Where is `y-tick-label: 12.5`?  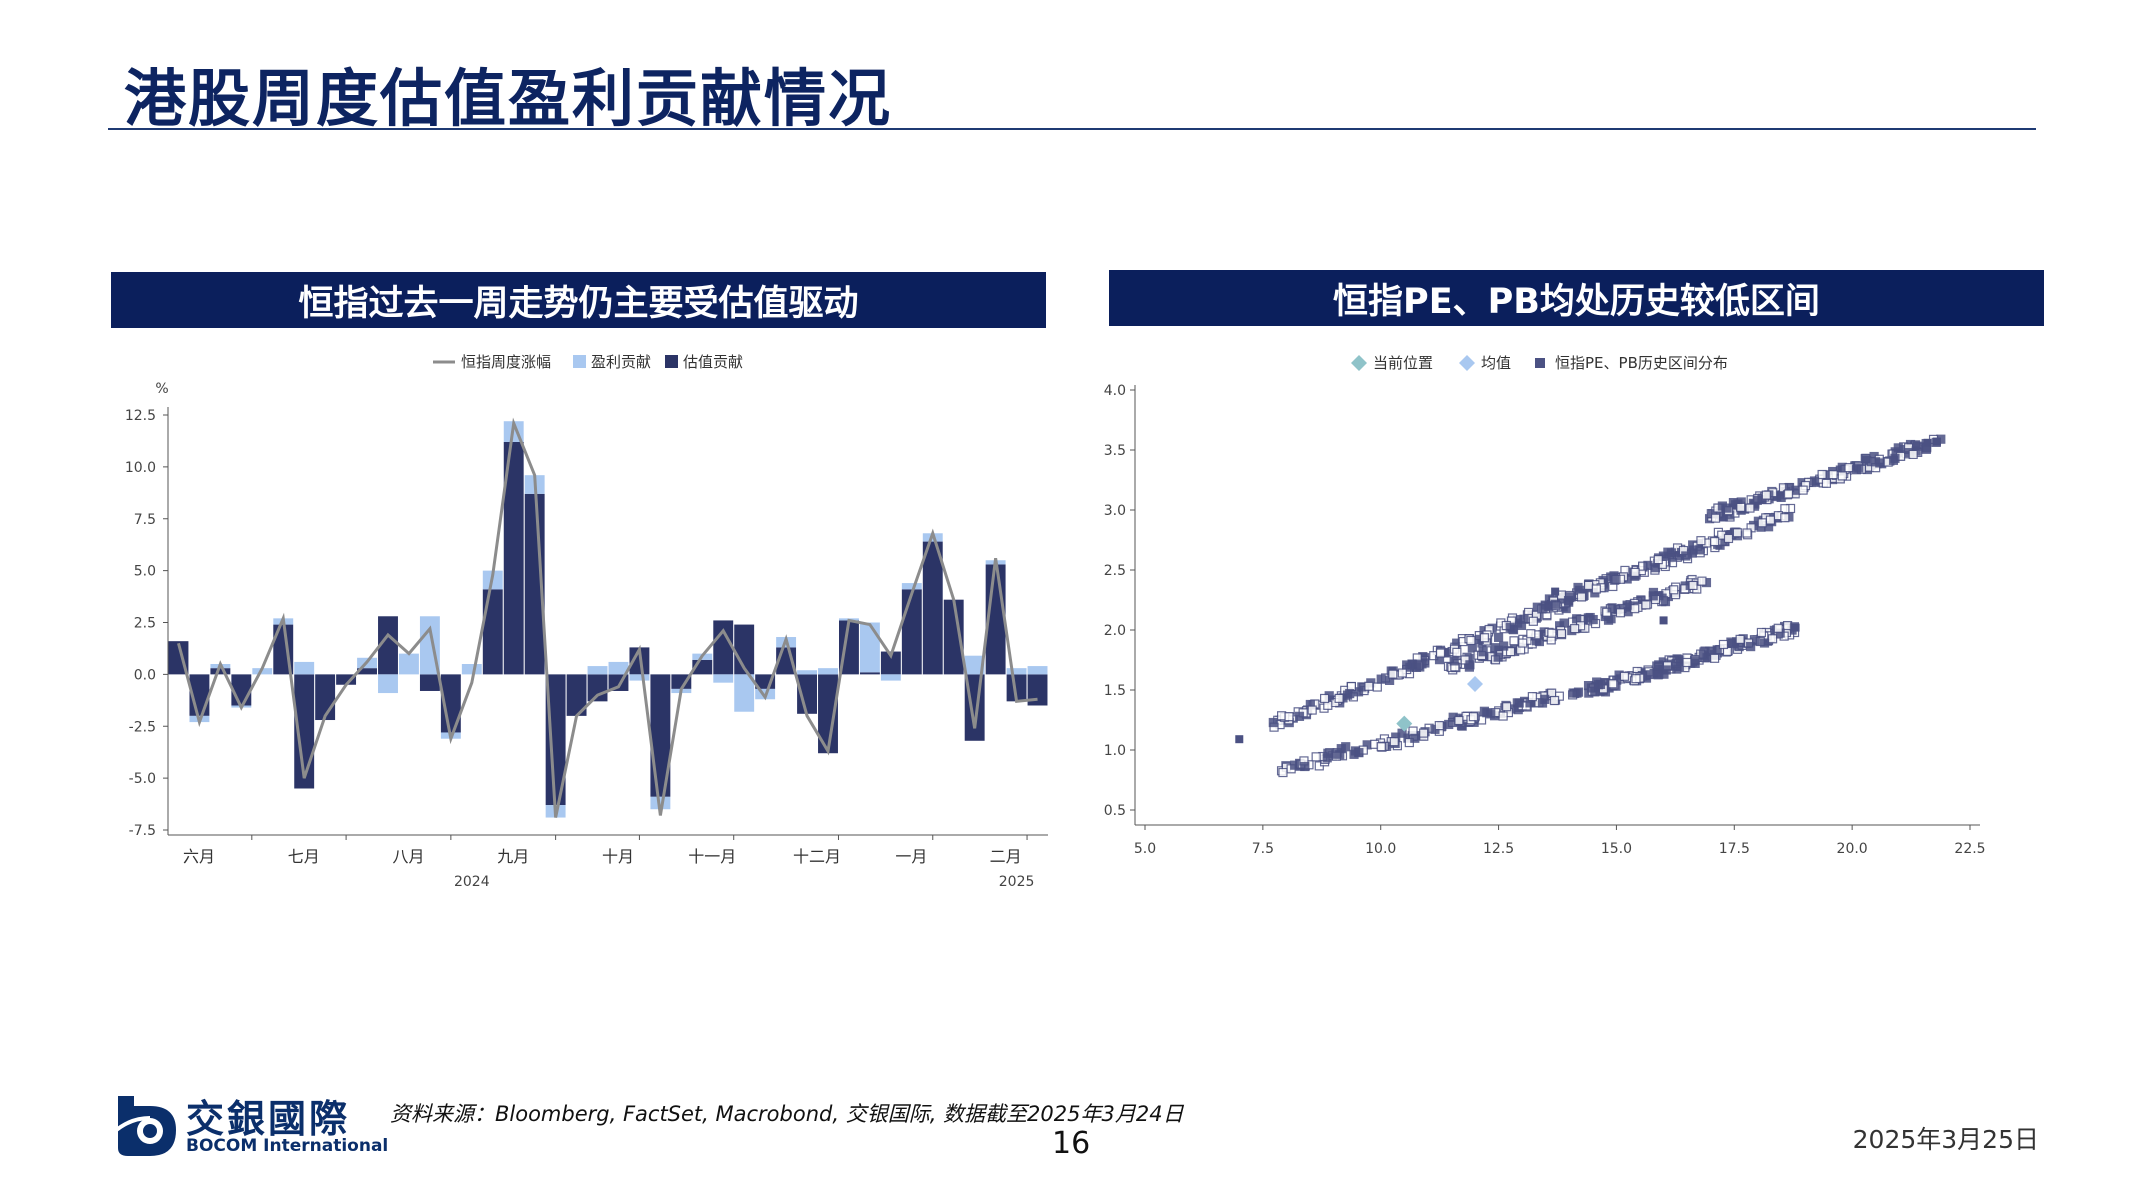 y-tick-label: 12.5 is located at coordinates (140, 416).